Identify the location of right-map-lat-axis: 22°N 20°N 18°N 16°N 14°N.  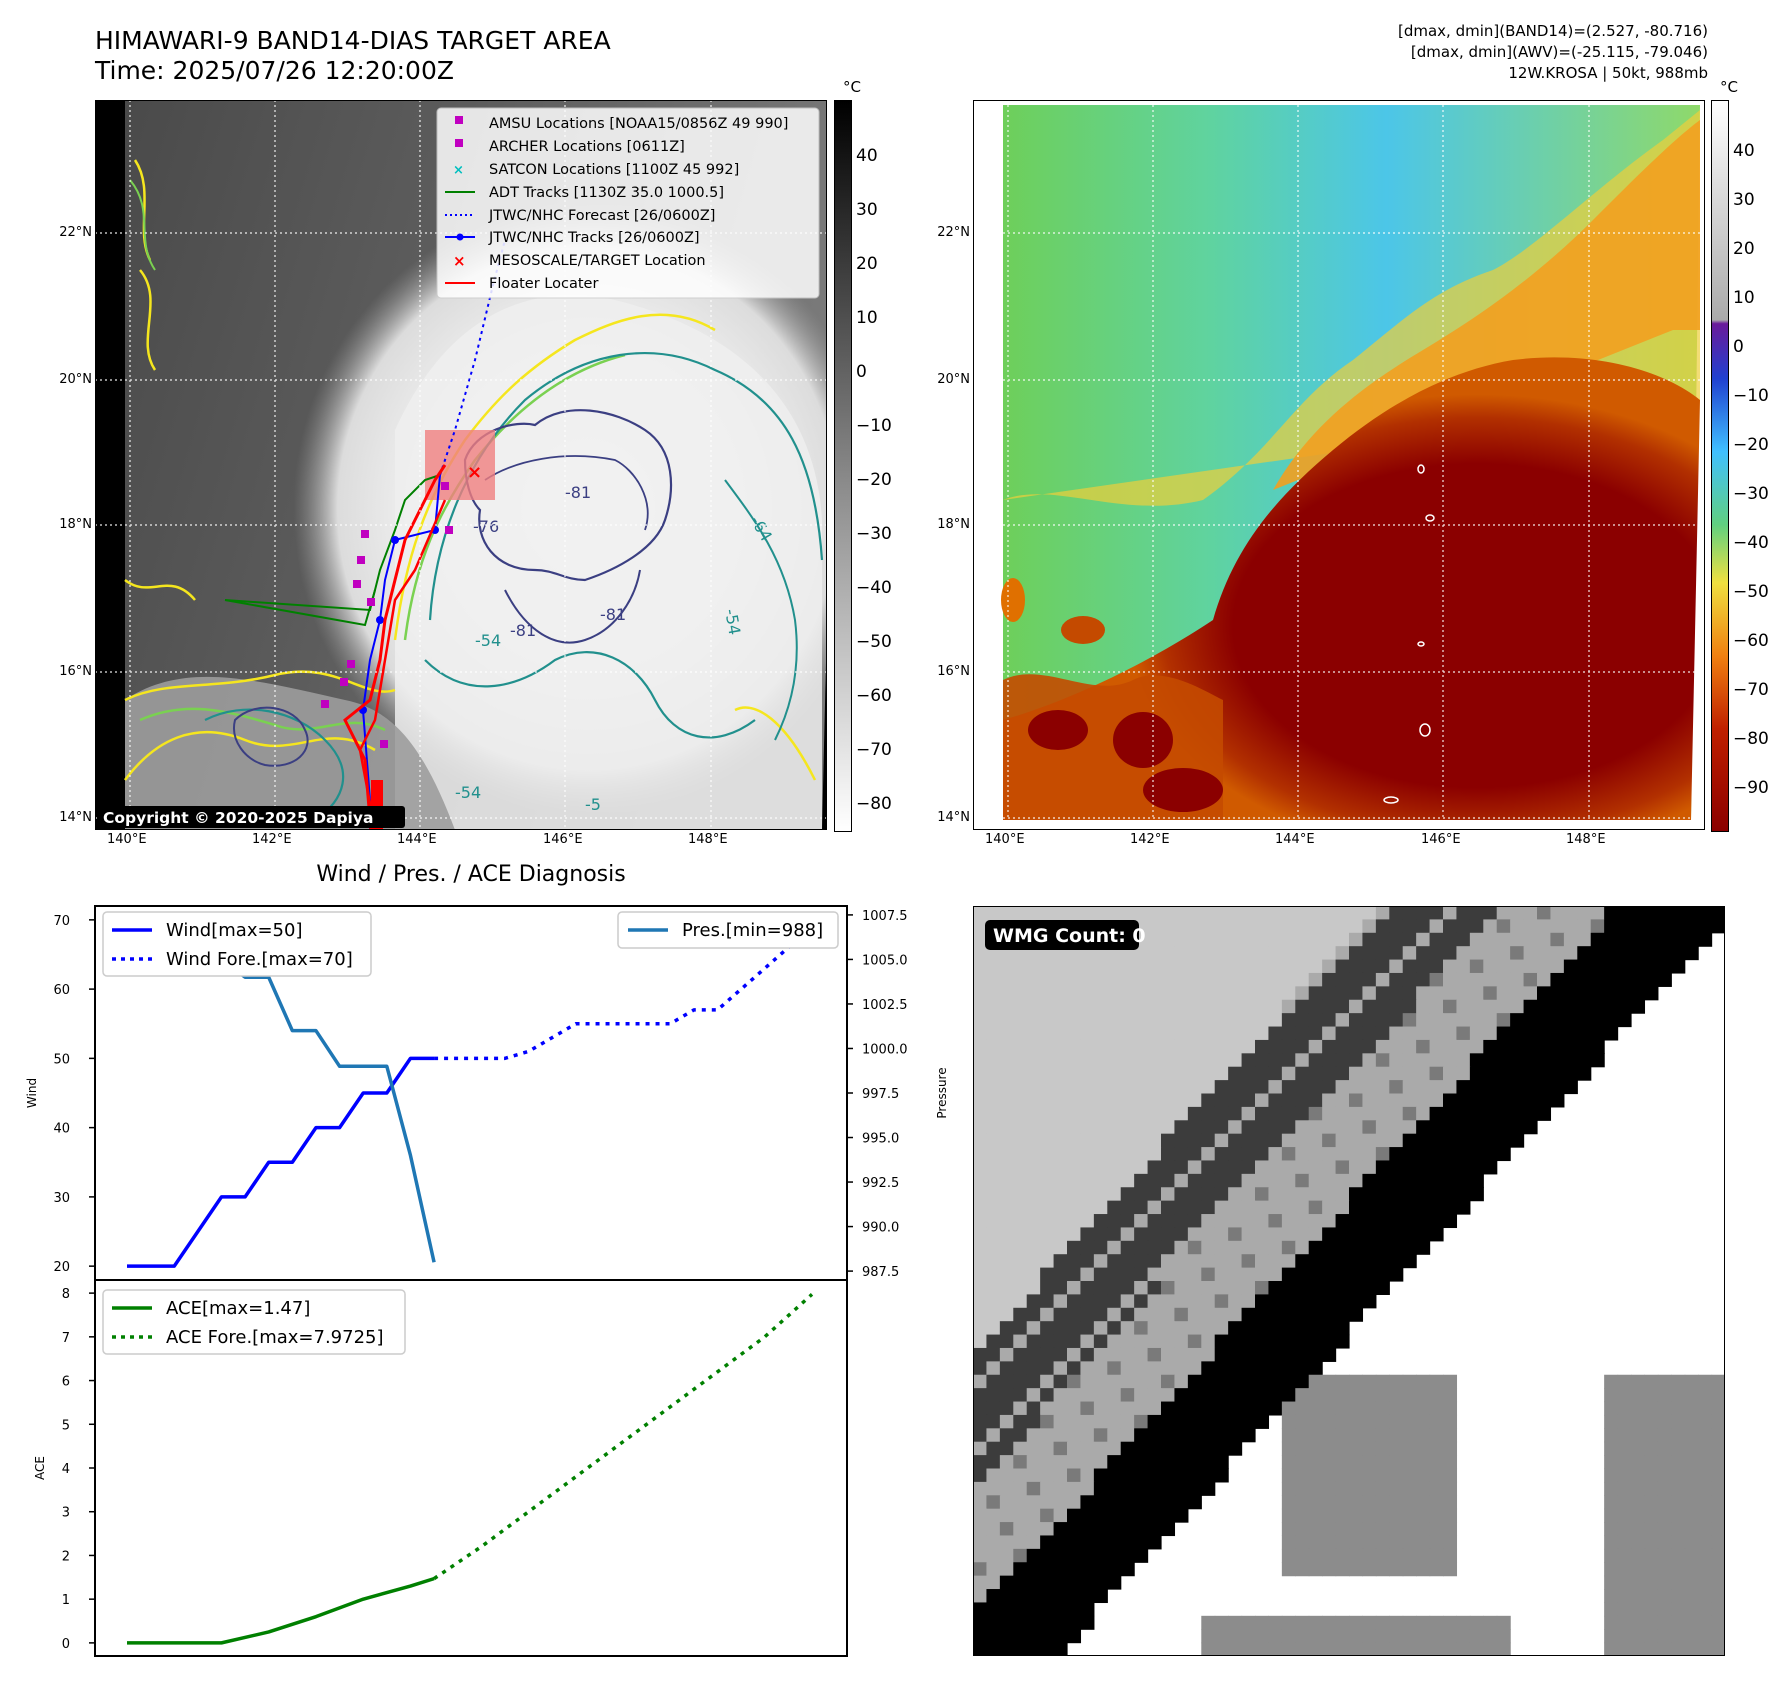
(949, 465).